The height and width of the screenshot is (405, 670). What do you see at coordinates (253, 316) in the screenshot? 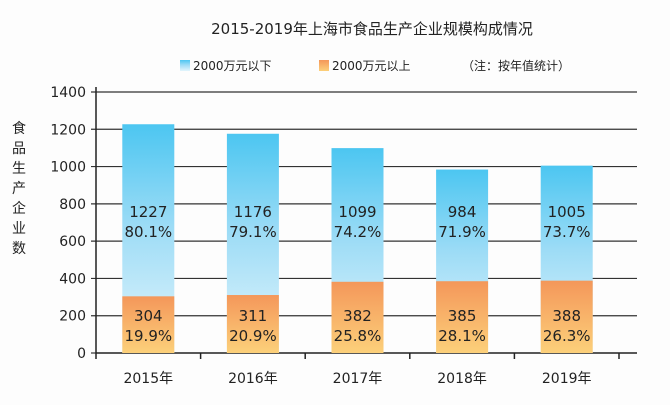
I see `data-label-value-above: 311` at bounding box center [253, 316].